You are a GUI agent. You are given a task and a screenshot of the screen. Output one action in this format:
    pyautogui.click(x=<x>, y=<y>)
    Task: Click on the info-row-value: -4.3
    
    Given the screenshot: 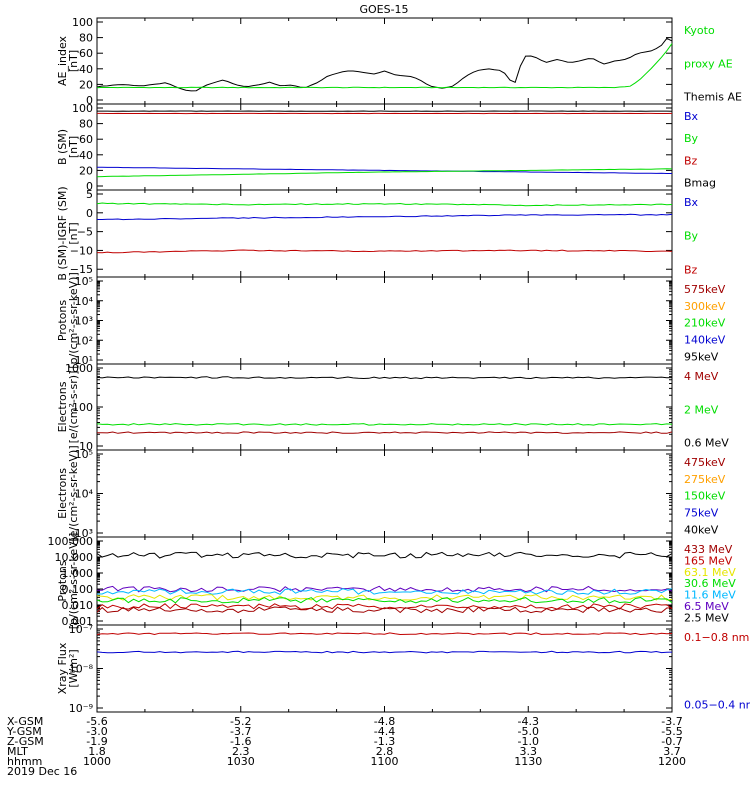 What is the action you would take?
    pyautogui.click(x=528, y=721)
    